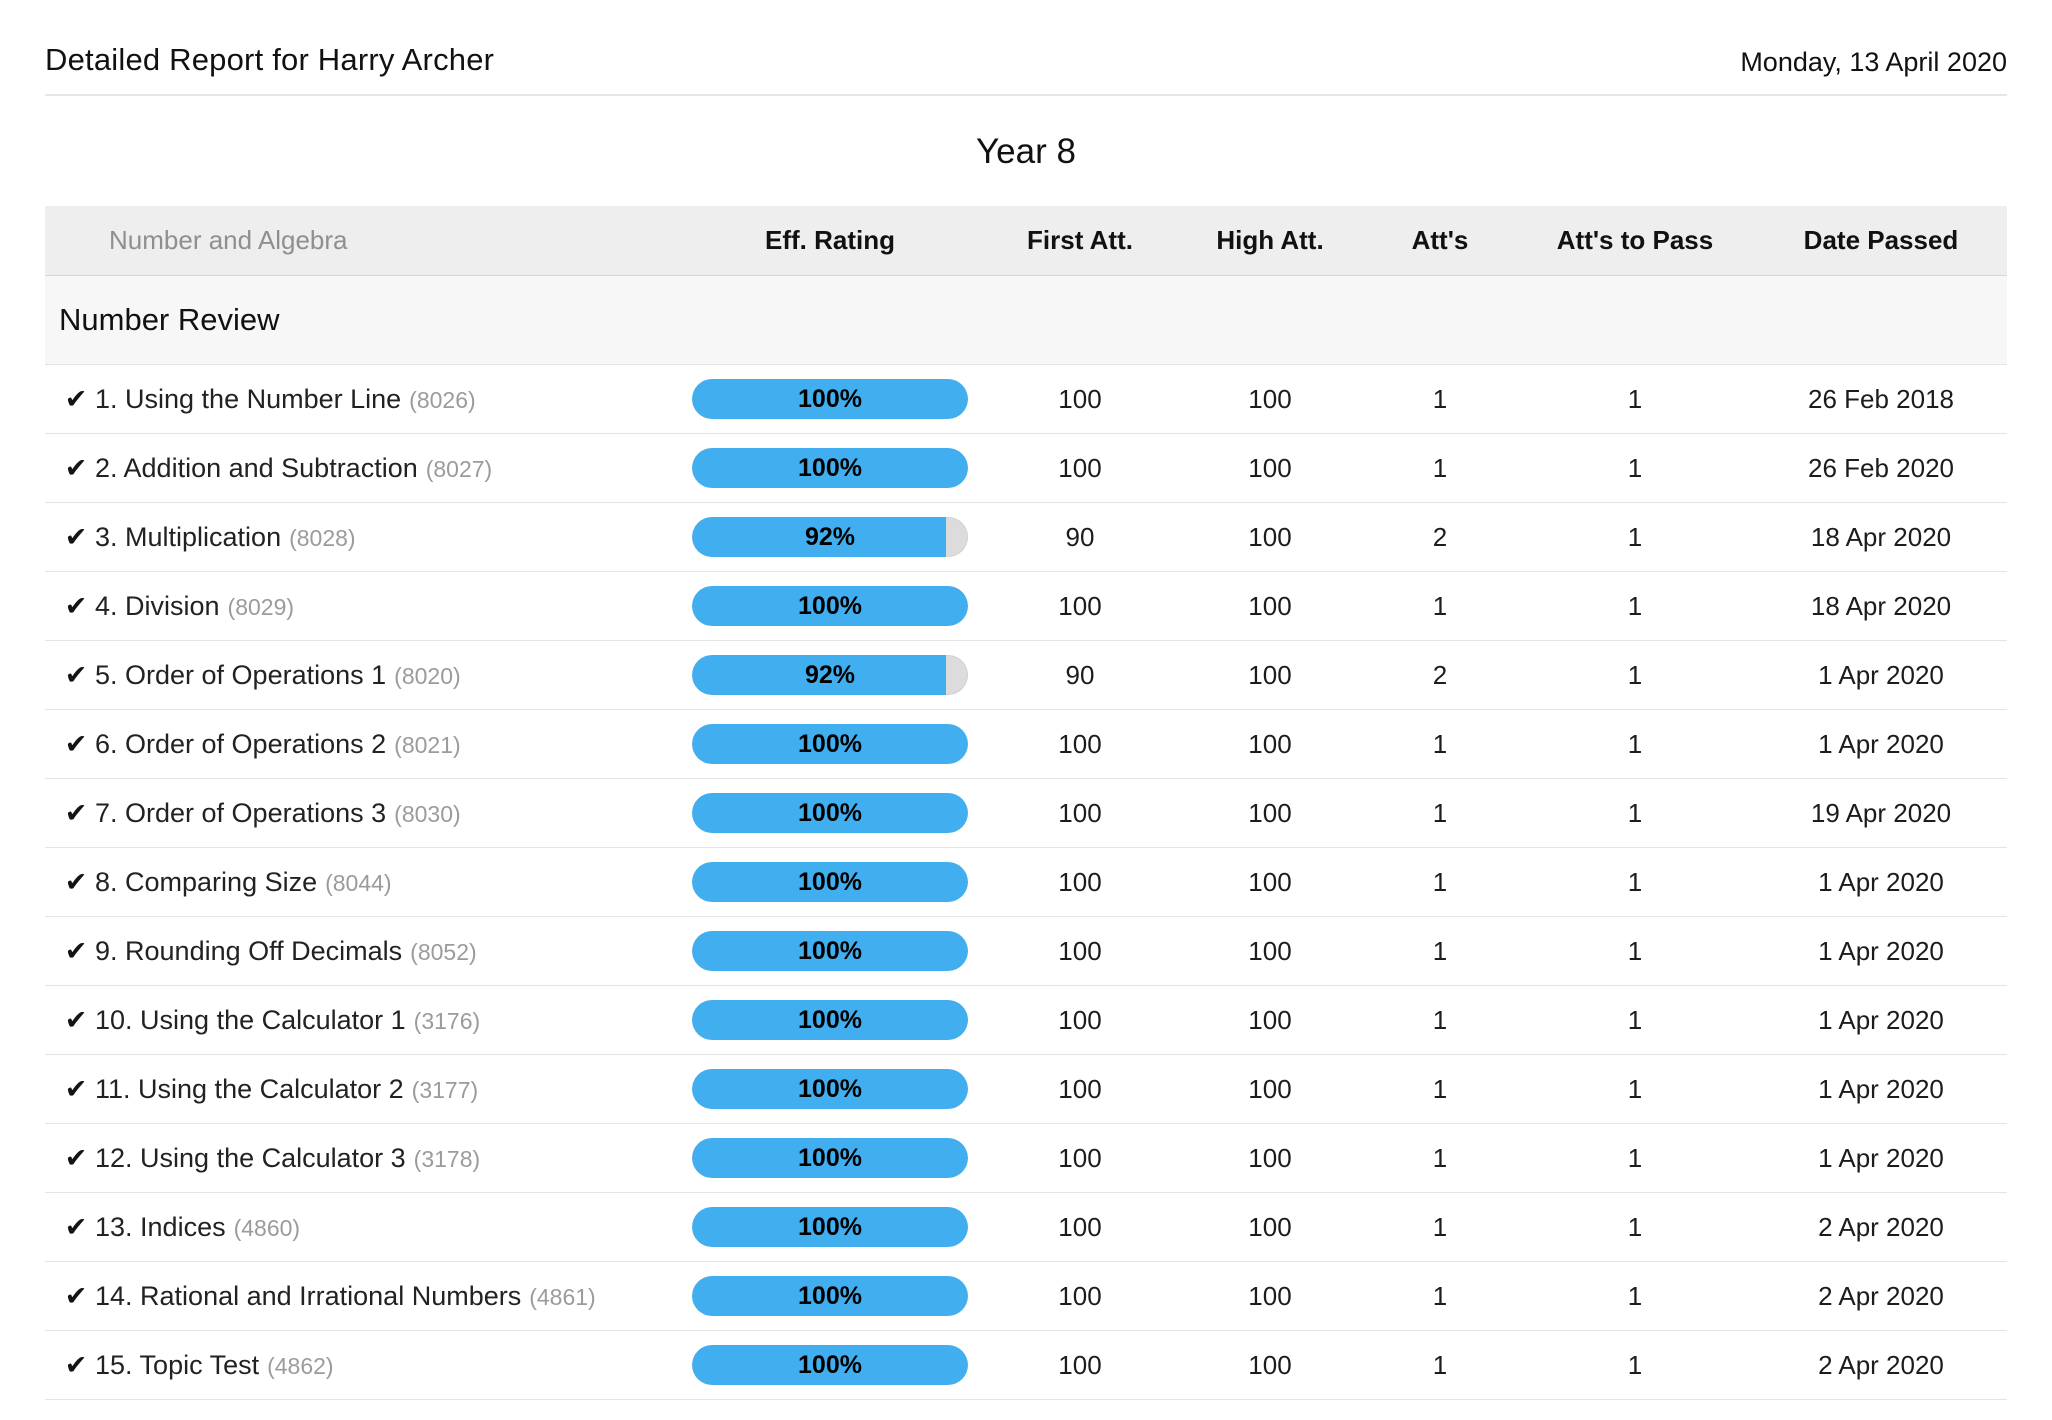 The width and height of the screenshot is (2052, 1420). Describe the element at coordinates (241, 743) in the screenshot. I see `topic-title: 6. Order of Operations 2` at that location.